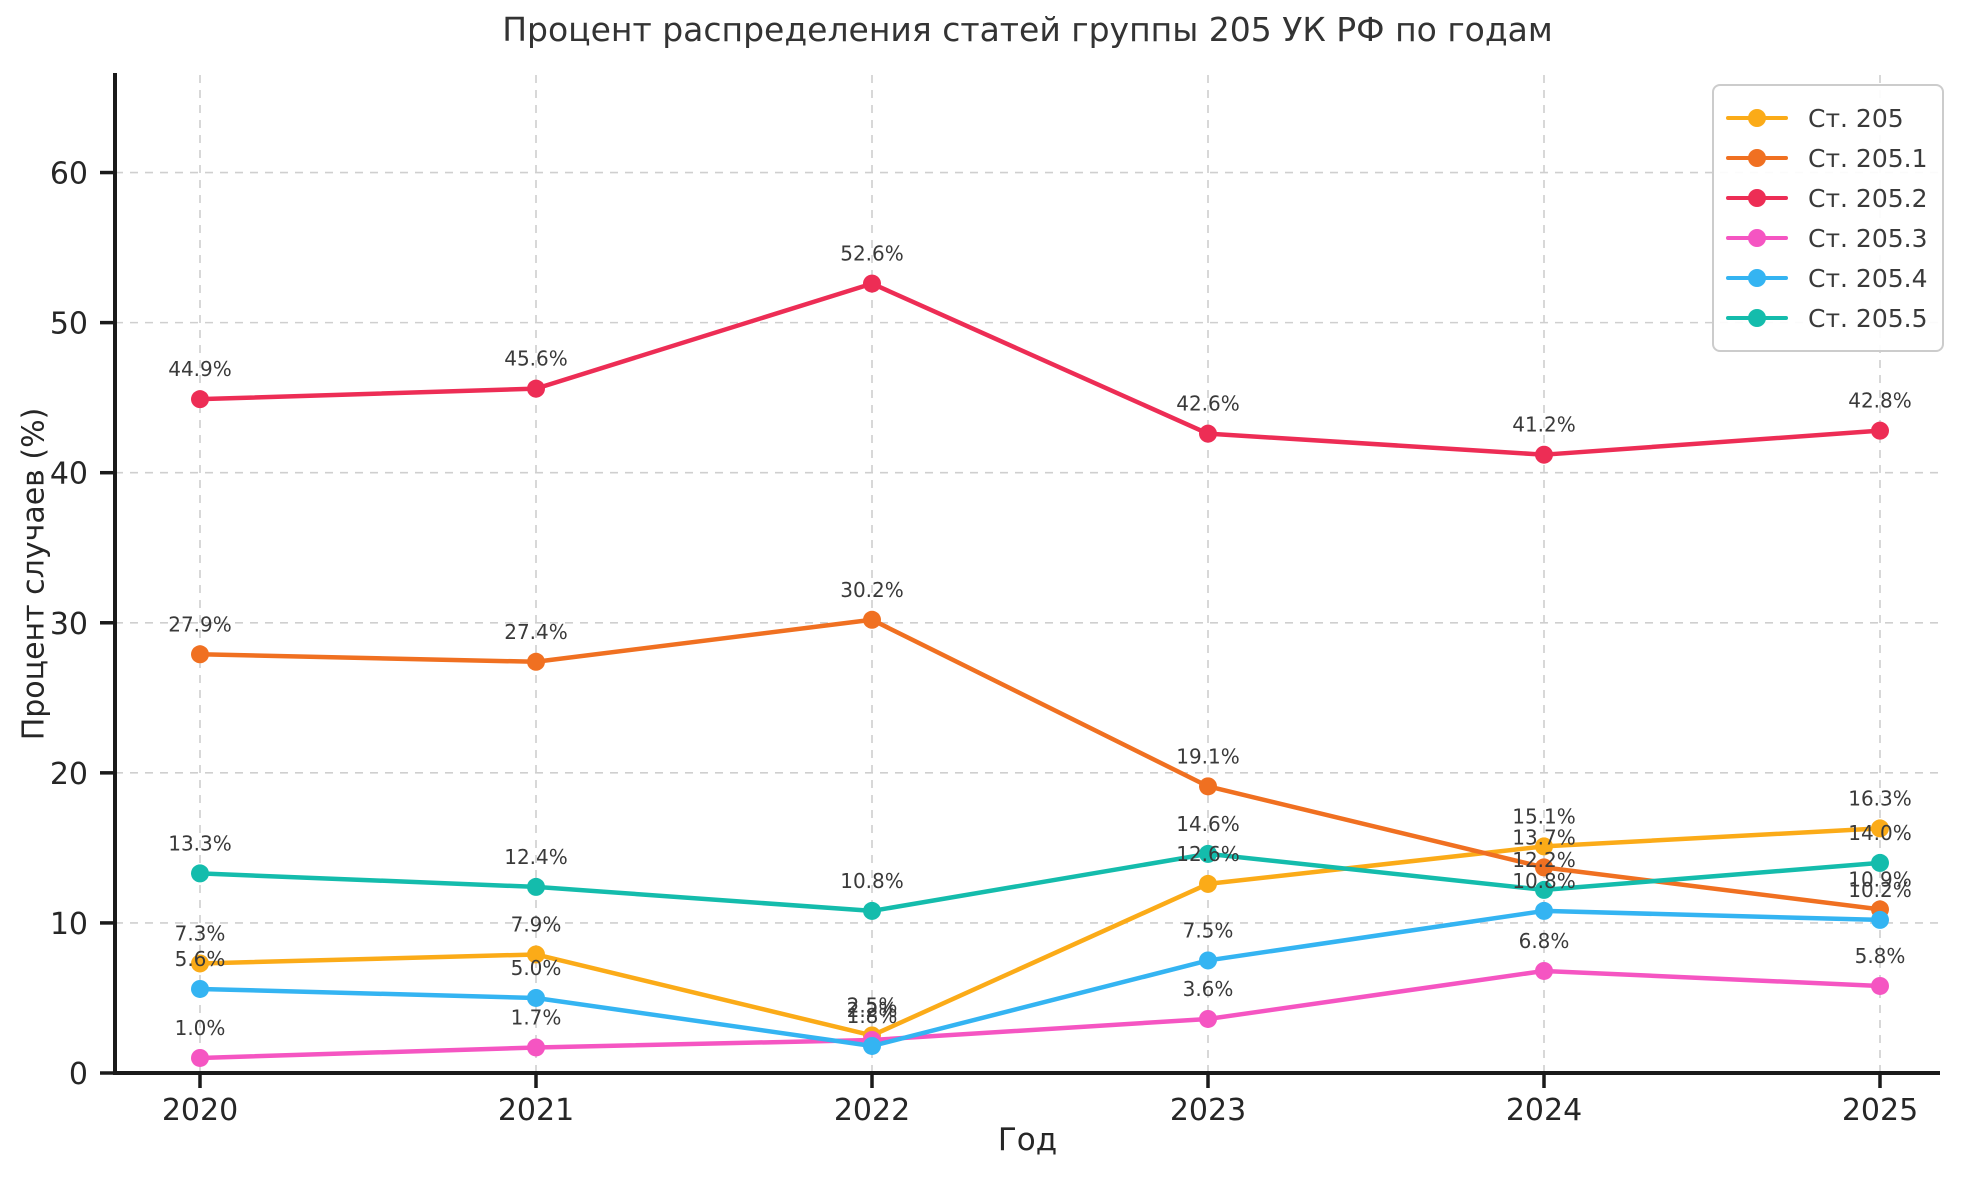 Image resolution: width=1979 pixels, height=1180 pixels. What do you see at coordinates (872, 590) in the screenshot?
I see `data-label: 30.2%` at bounding box center [872, 590].